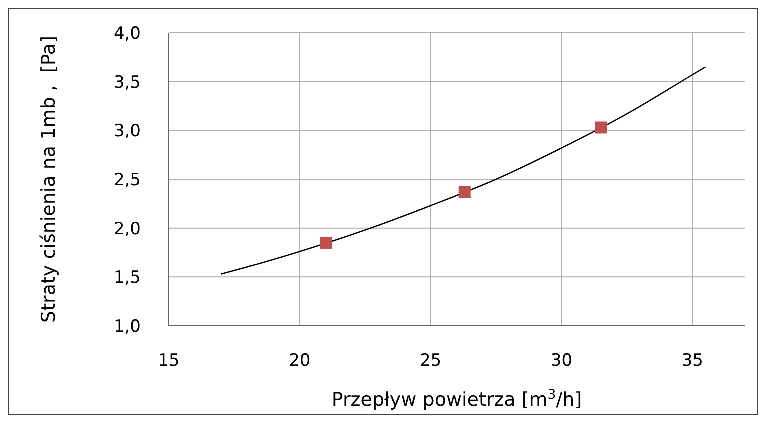 This screenshot has height=425, width=766. What do you see at coordinates (49, 179) in the screenshot?
I see `y-axis-title: Straty ciśnienia na 1mb , [Pa]` at bounding box center [49, 179].